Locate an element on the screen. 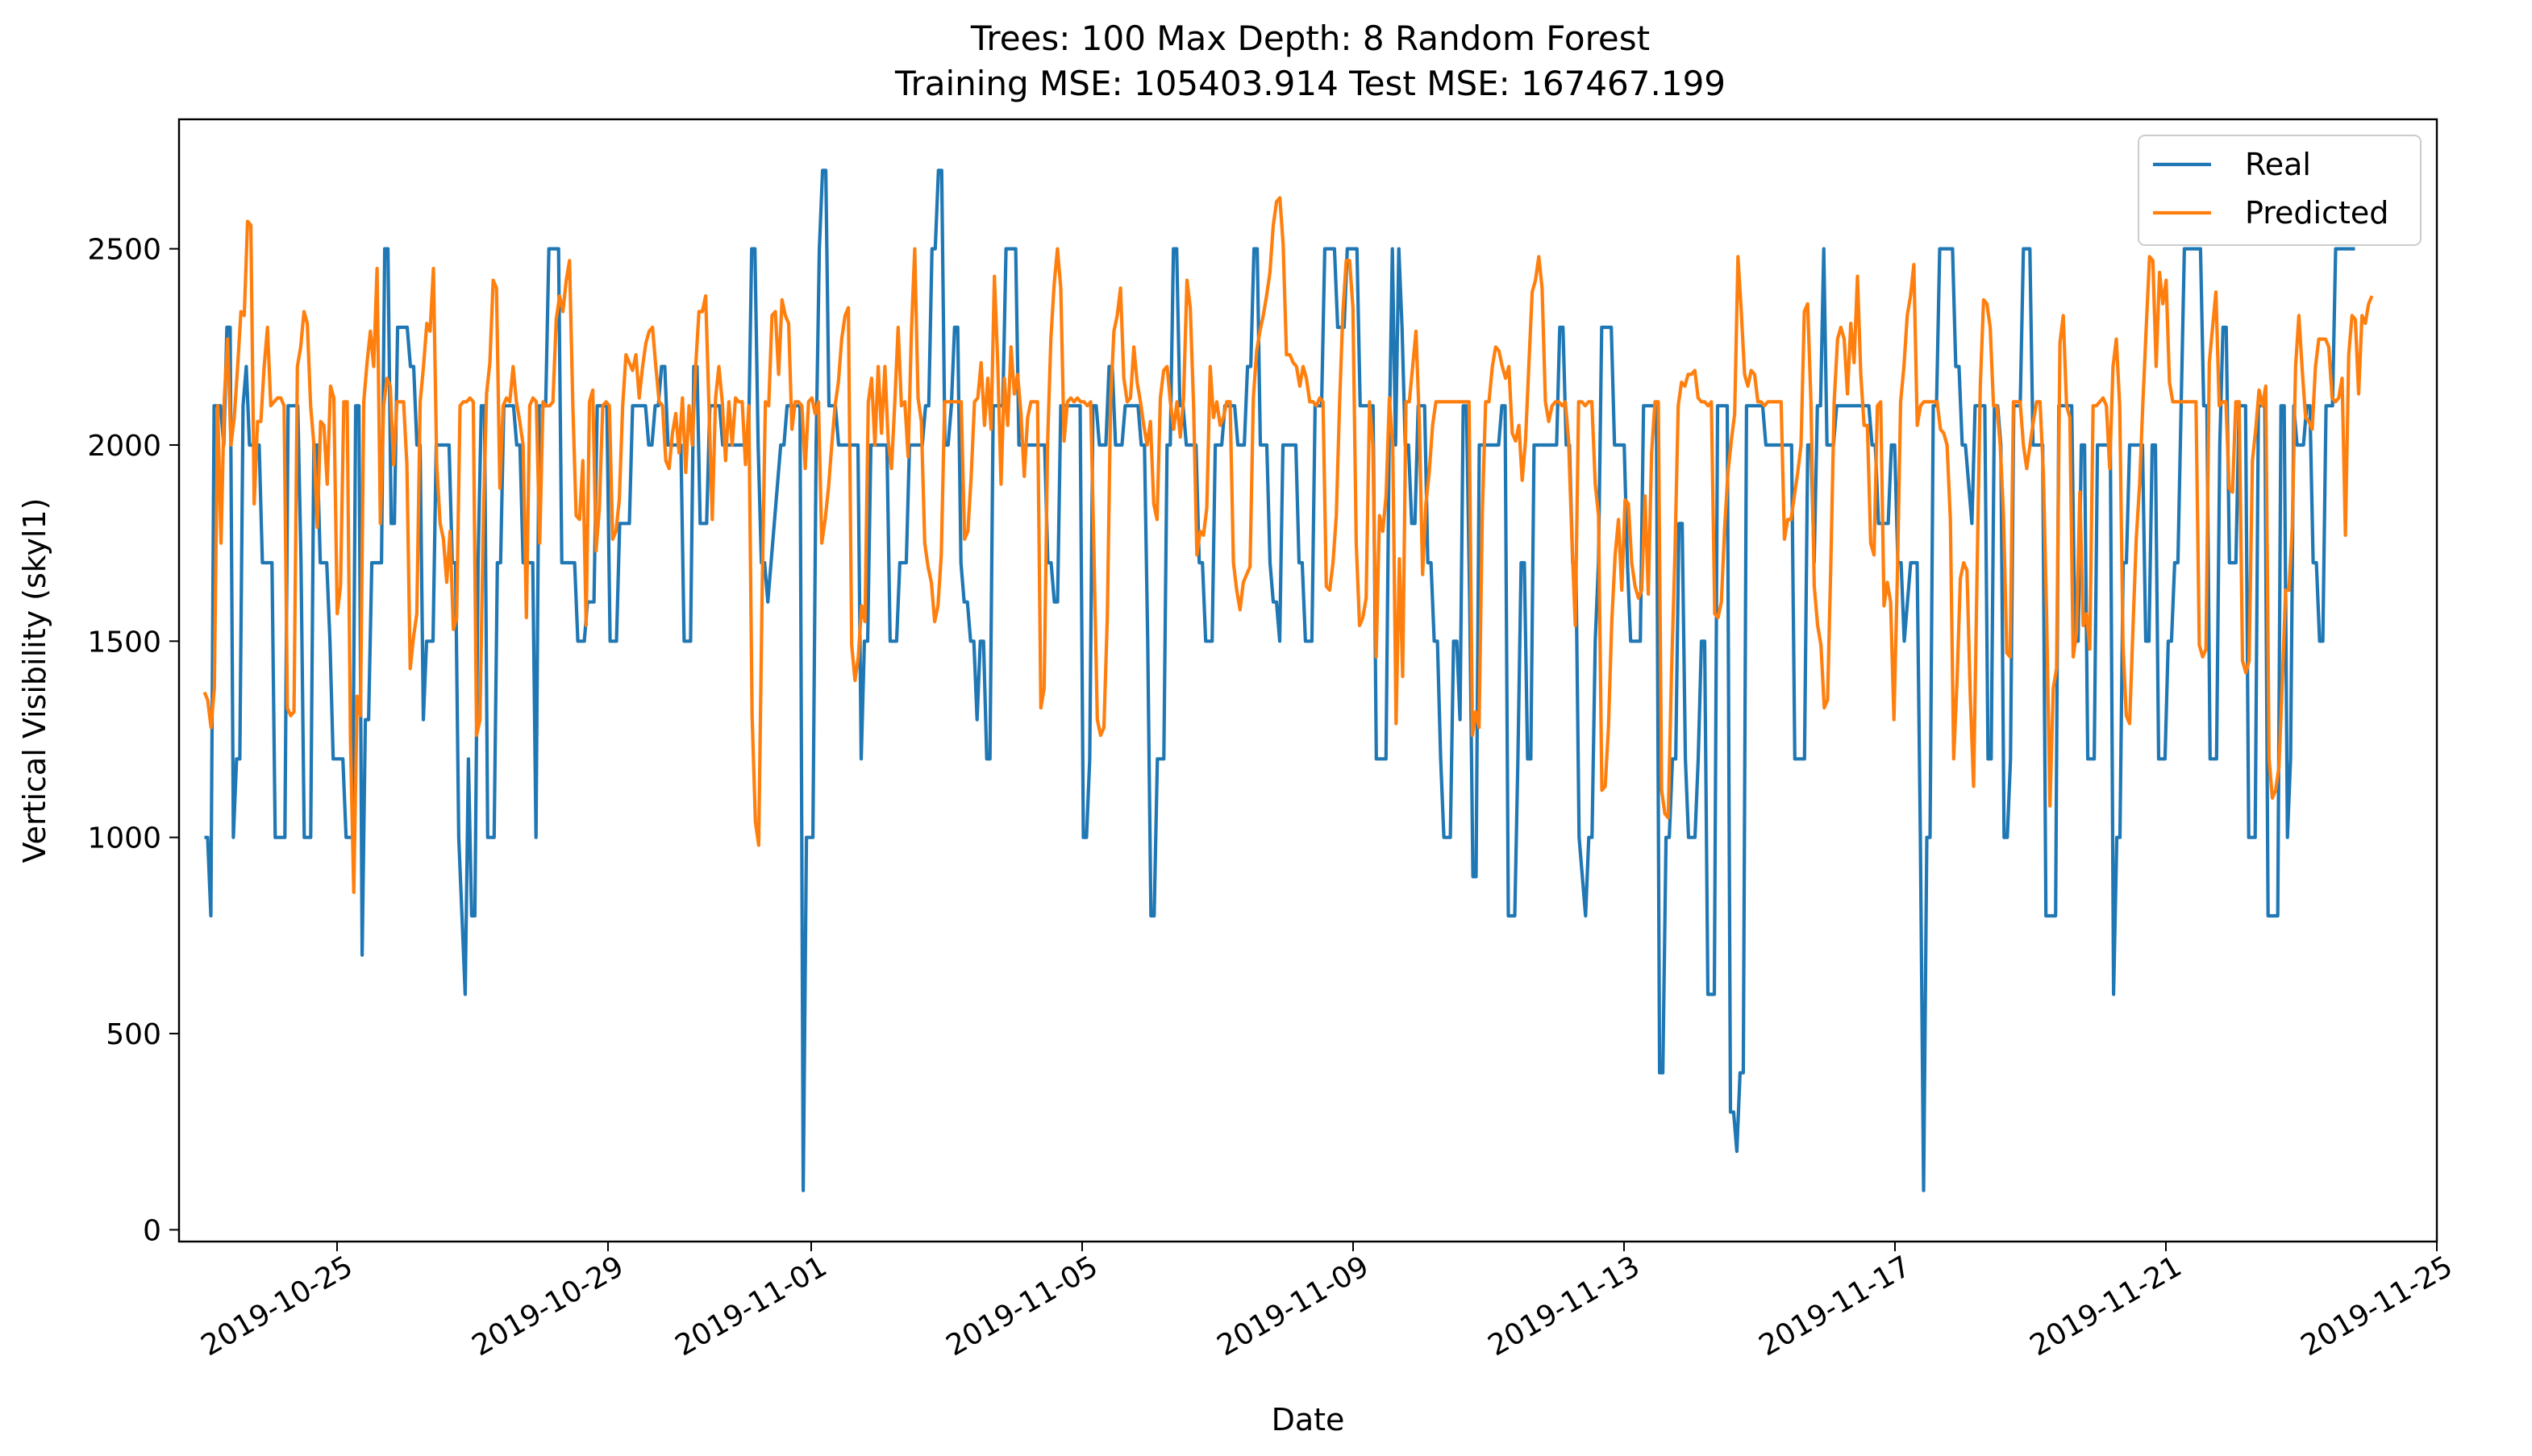 This screenshot has width=2532, height=1456. legend: Real Predicted is located at coordinates (2280, 190).